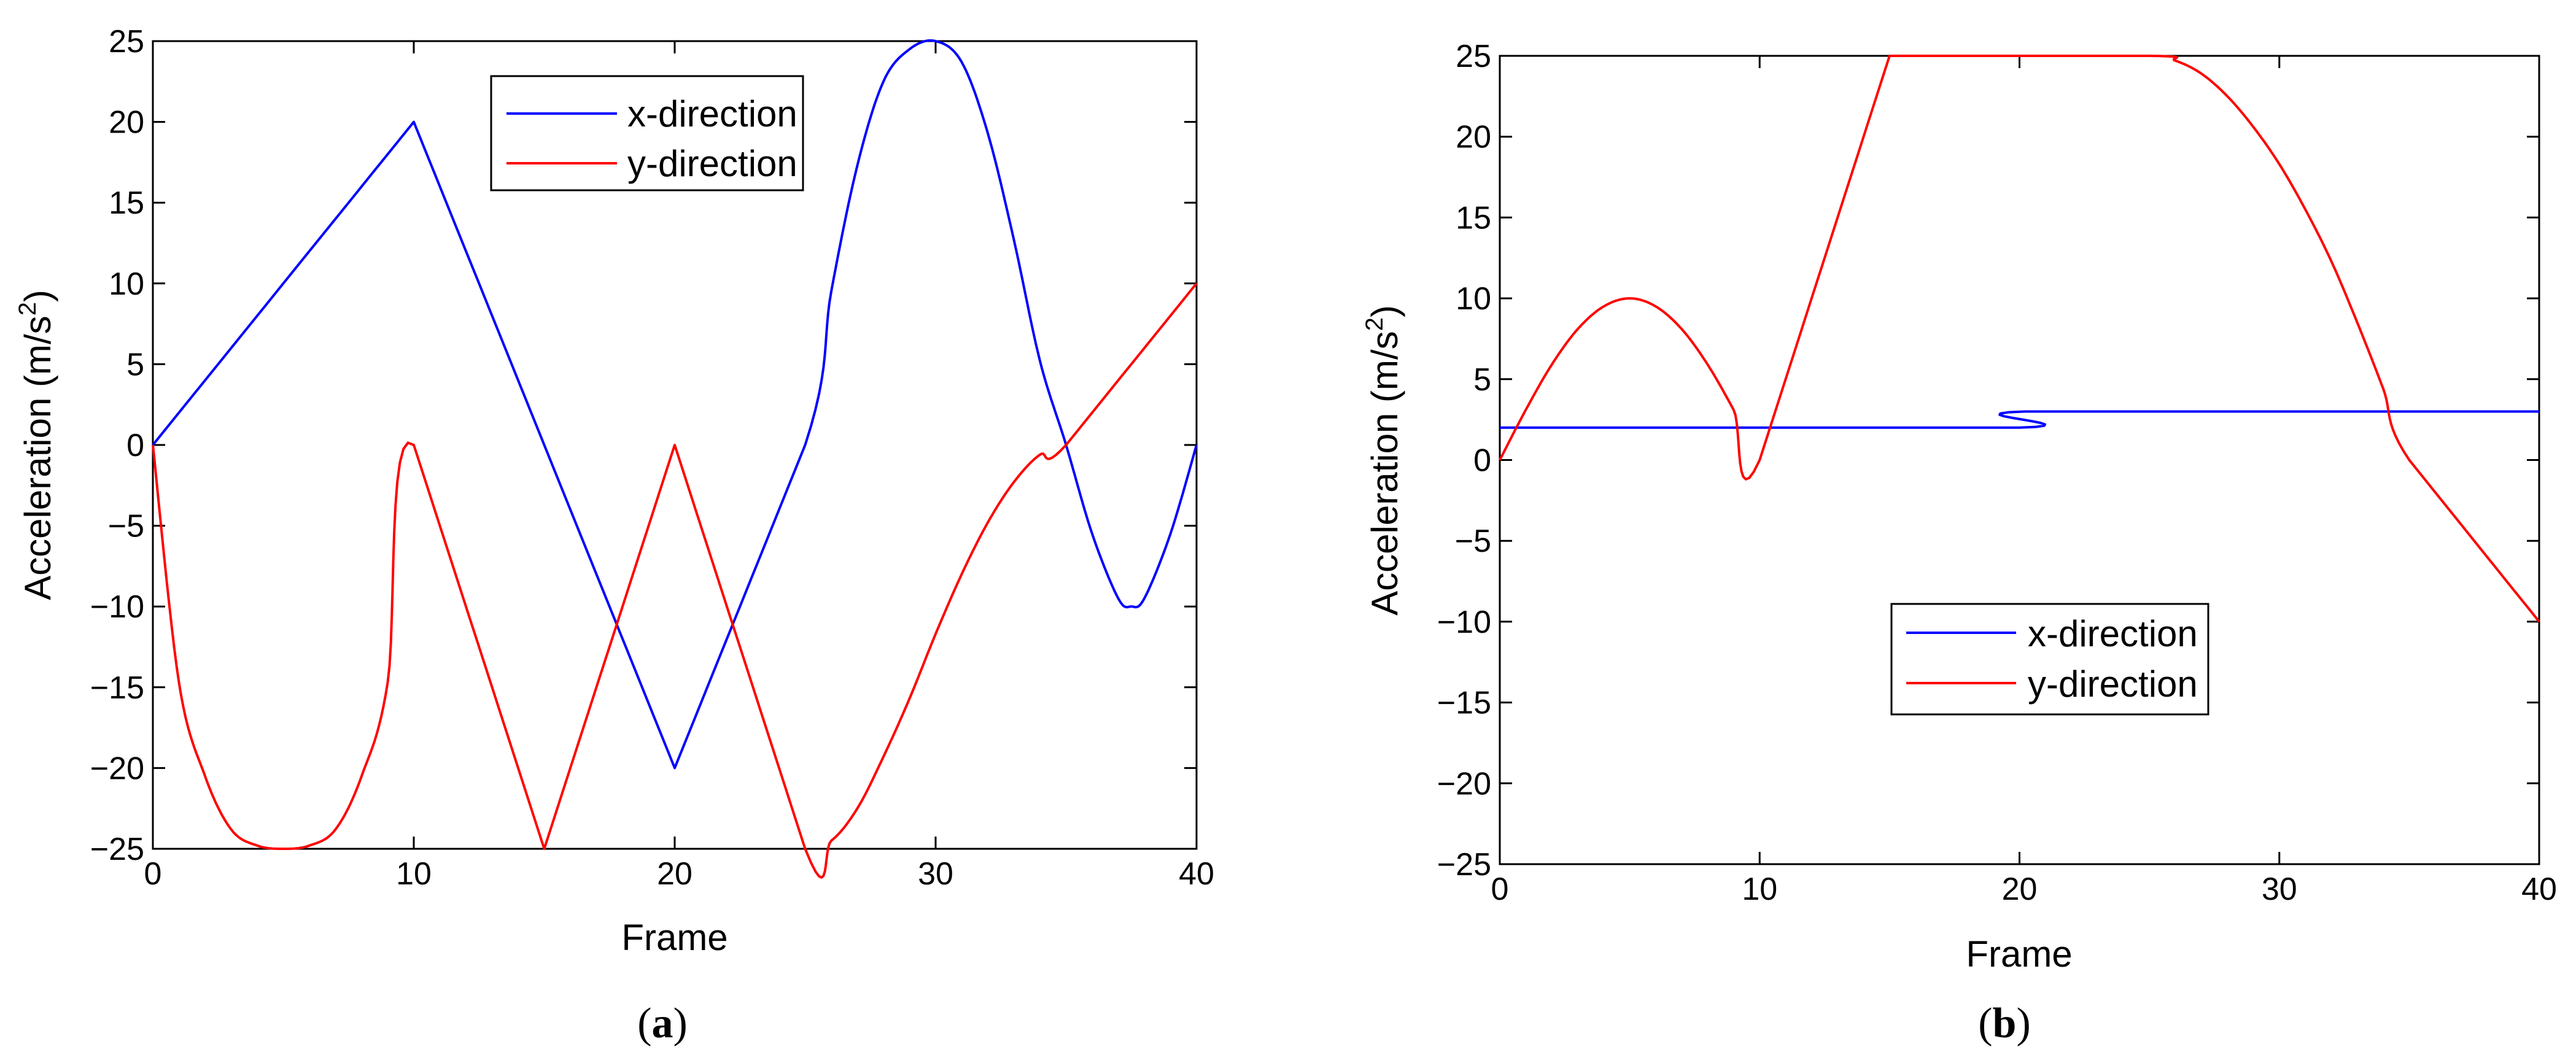 The width and height of the screenshot is (2576, 1063). I want to click on panel-caption-b: (b), so click(2004, 1024).